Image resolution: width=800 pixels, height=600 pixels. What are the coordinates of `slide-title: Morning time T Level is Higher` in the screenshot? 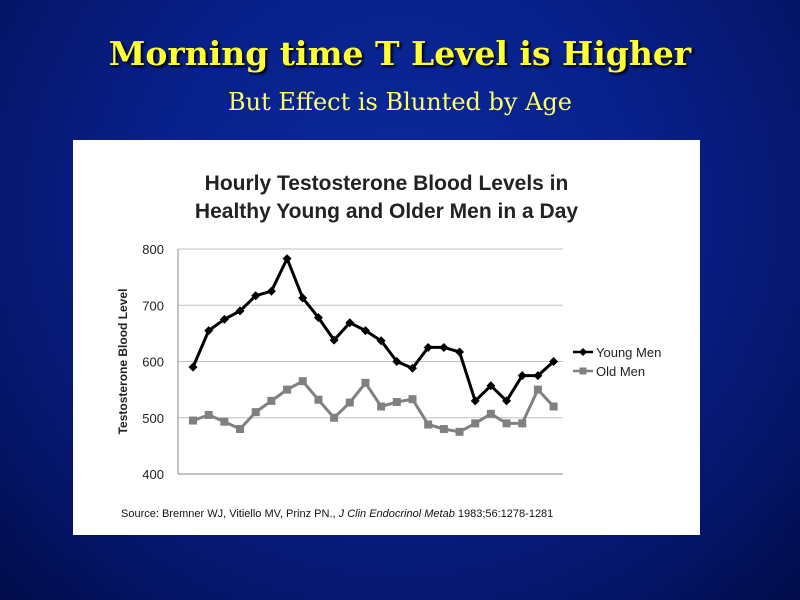 It's located at (400, 53).